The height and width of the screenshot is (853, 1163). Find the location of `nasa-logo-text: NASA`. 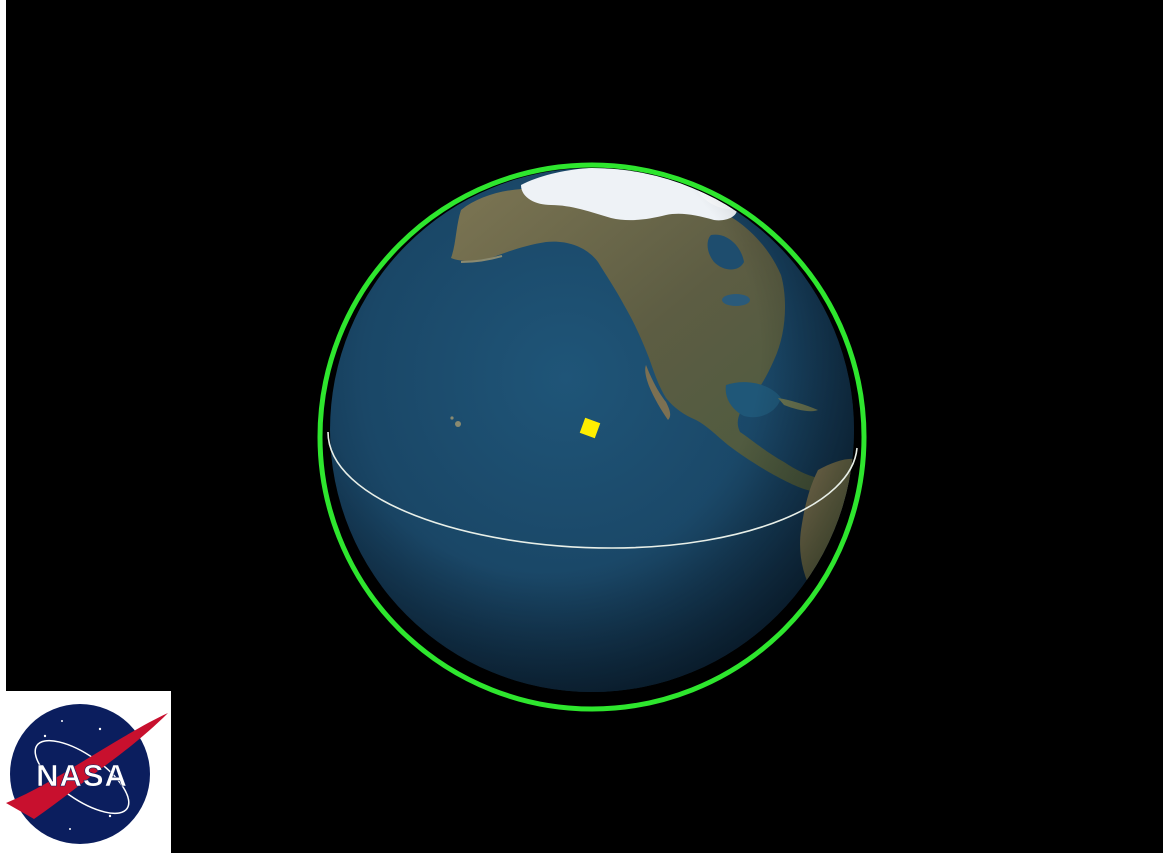

nasa-logo-text: NASA is located at coordinates (82, 775).